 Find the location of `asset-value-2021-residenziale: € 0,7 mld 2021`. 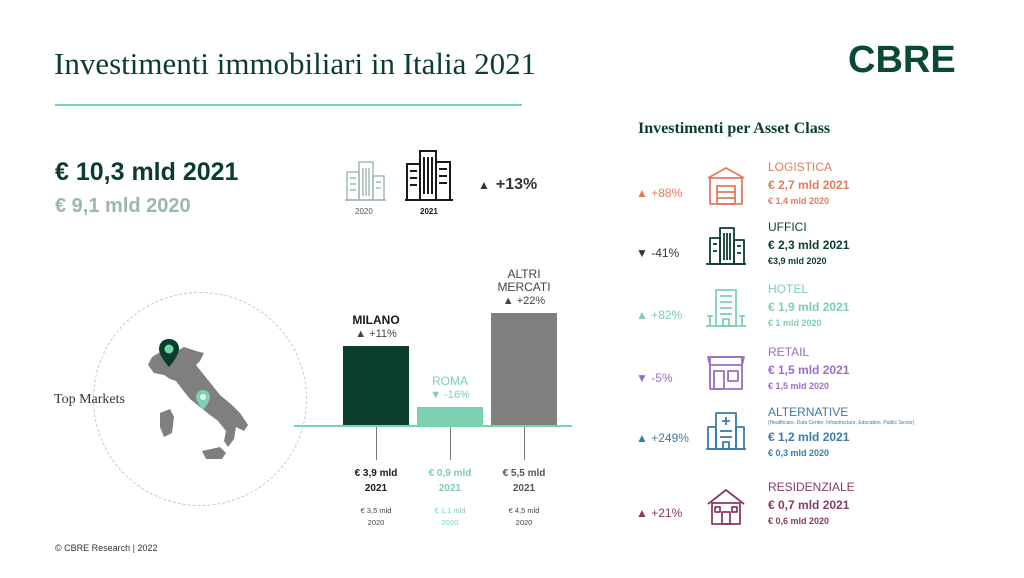

asset-value-2021-residenziale: € 0,7 mld 2021 is located at coordinates (809, 505).